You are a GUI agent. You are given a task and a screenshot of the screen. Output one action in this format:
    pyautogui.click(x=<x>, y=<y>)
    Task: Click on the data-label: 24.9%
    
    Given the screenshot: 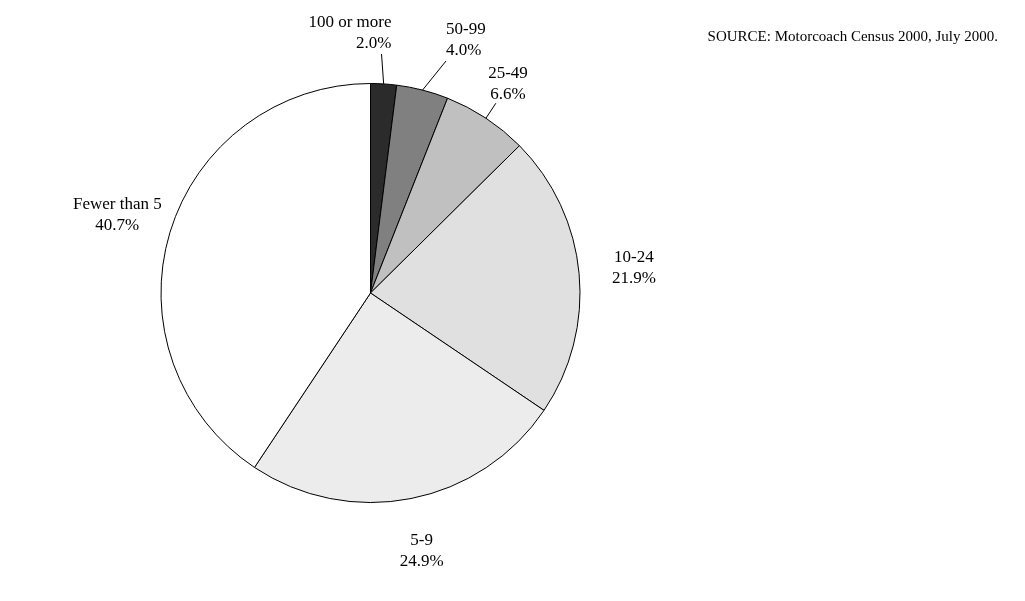 What is the action you would take?
    pyautogui.click(x=421, y=561)
    